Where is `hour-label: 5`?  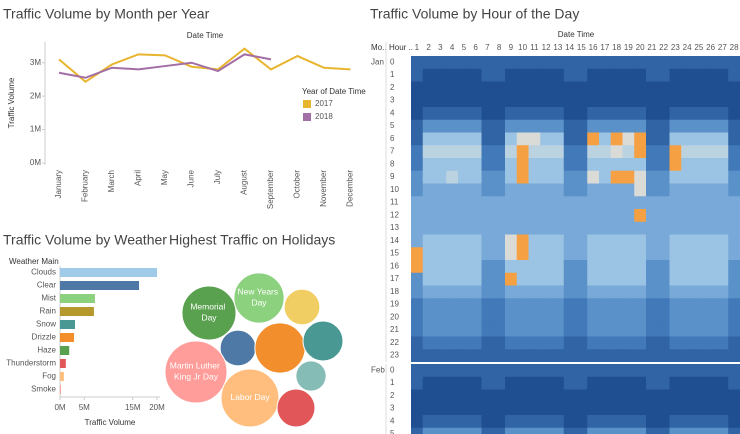
hour-label: 5 is located at coordinates (392, 125).